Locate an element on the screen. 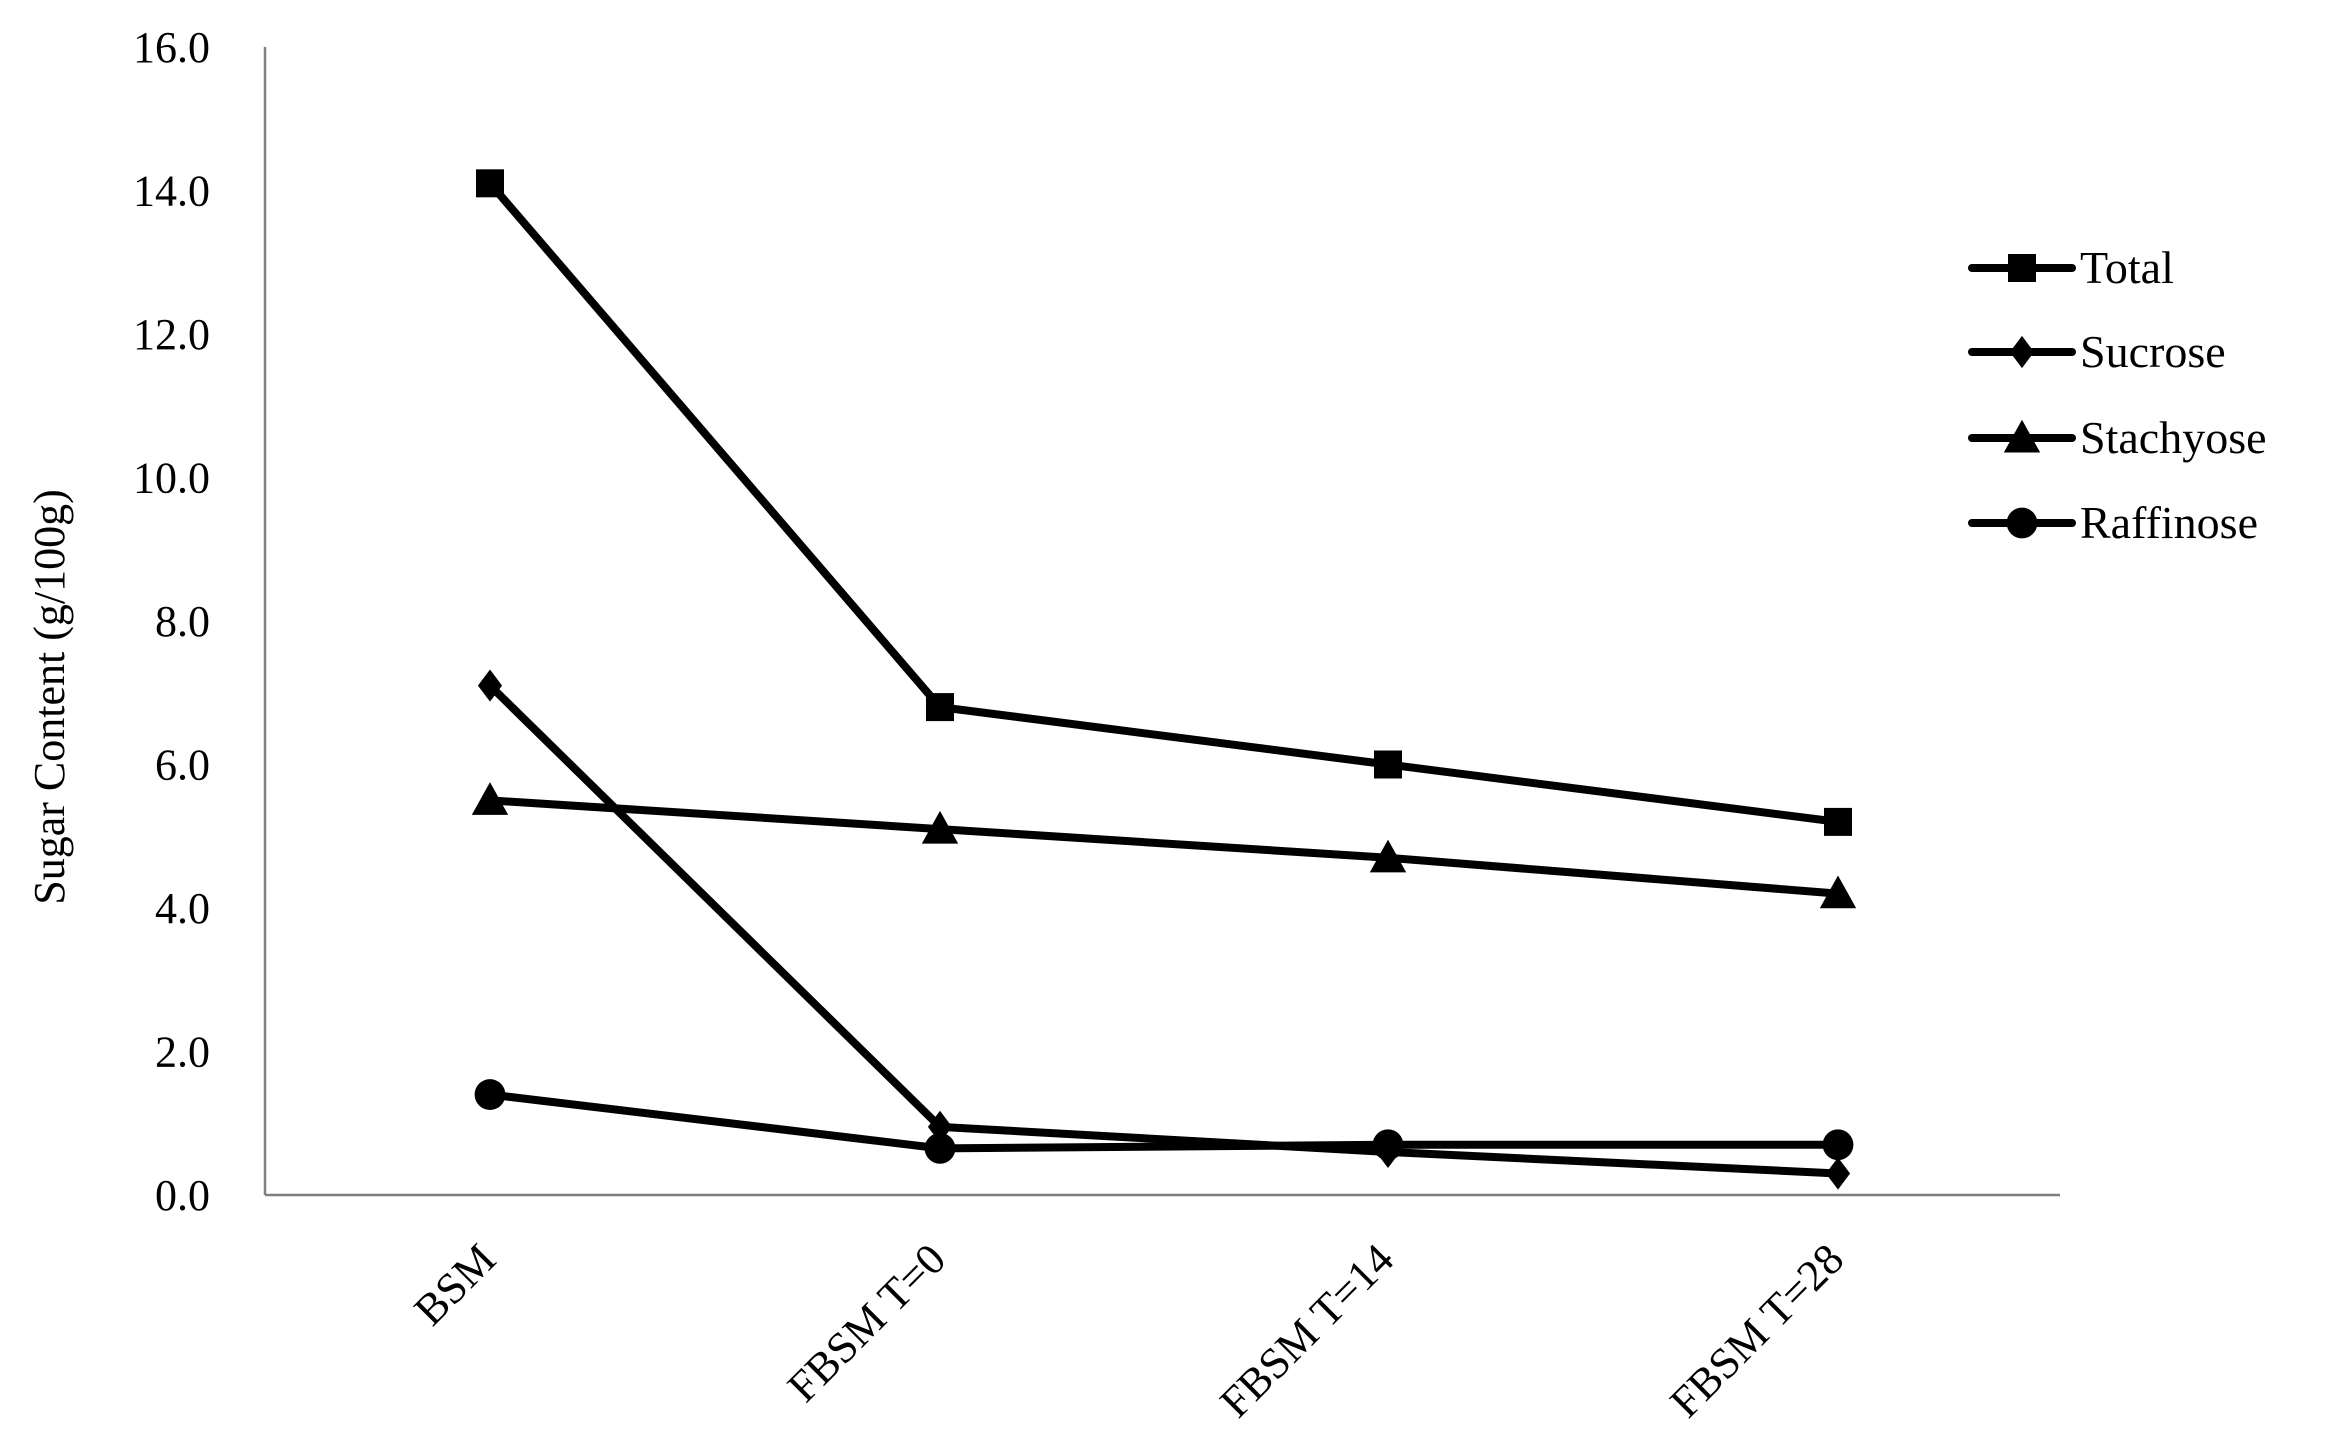  x-tick-label: BSM is located at coordinates (455, 1284).